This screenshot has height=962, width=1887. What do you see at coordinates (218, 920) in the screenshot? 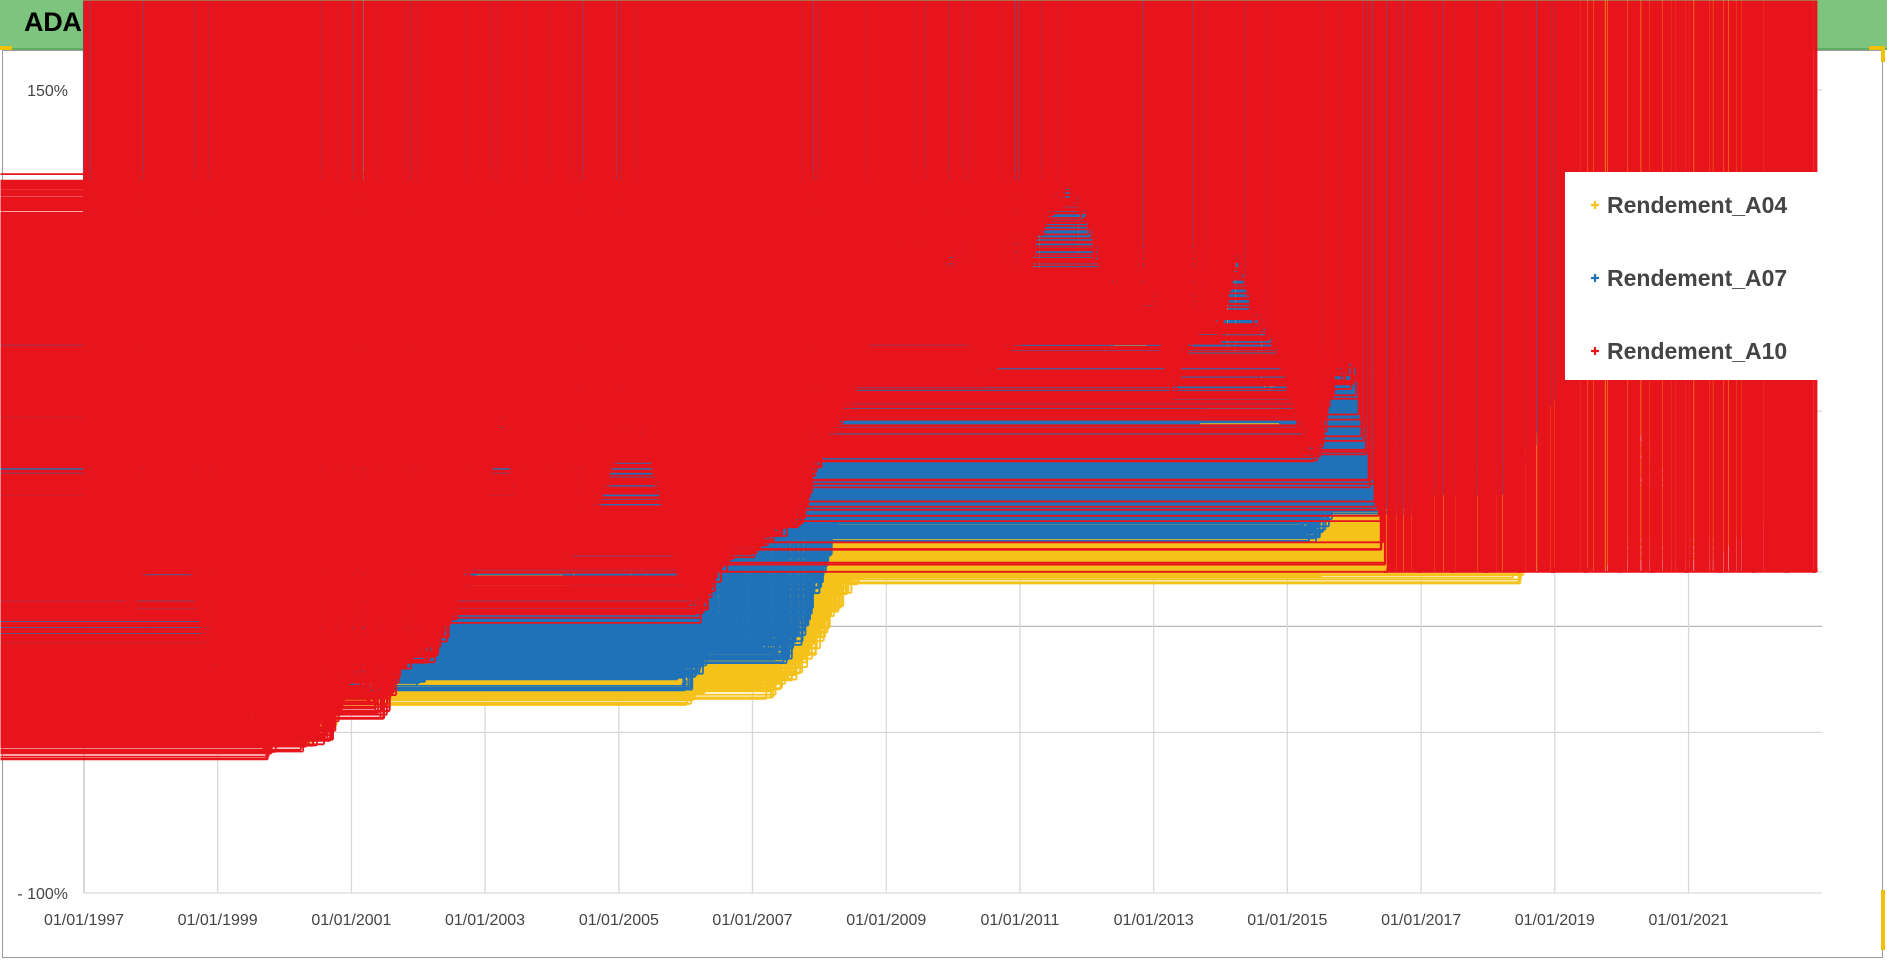
I see `x-tick-label: 01/01/1999` at bounding box center [218, 920].